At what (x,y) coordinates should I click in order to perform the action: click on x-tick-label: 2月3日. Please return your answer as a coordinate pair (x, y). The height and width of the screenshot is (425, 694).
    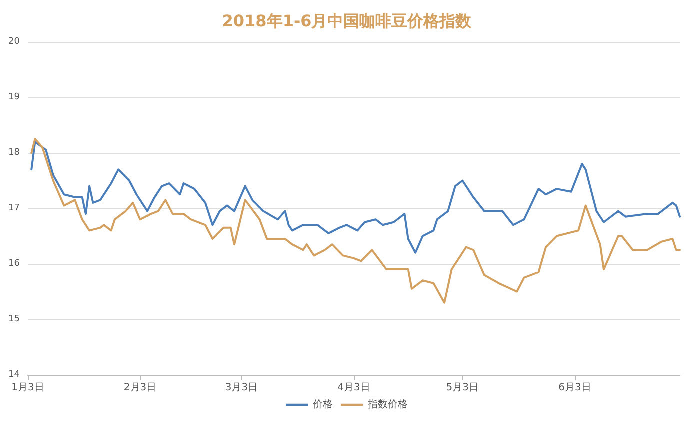
    Looking at the image, I should click on (140, 388).